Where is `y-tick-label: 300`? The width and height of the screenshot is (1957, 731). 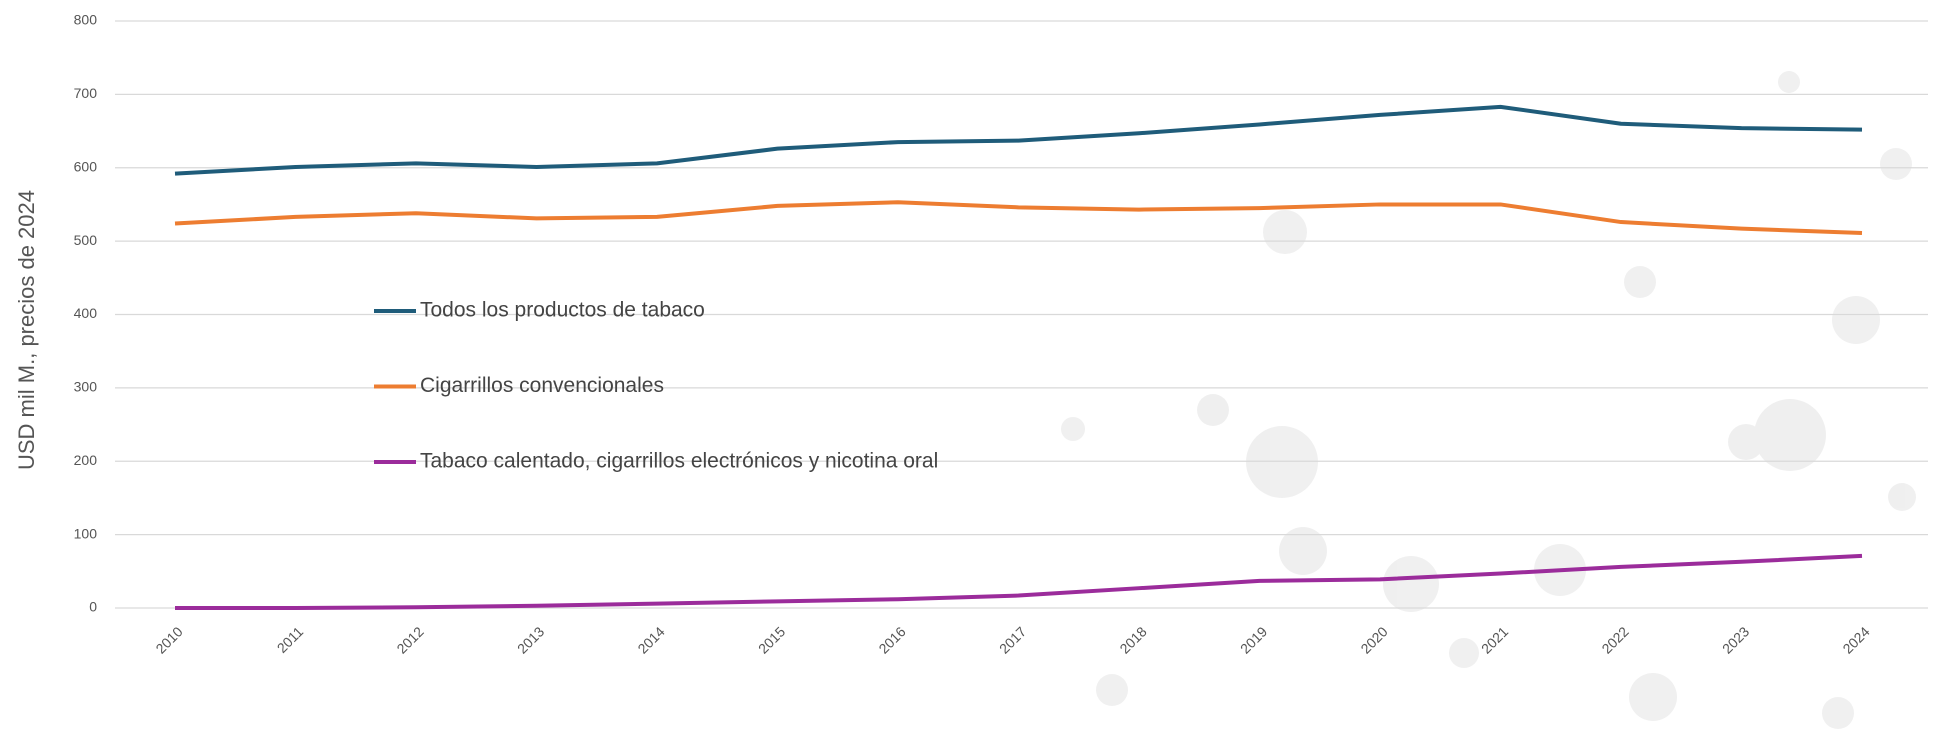
y-tick-label: 300 is located at coordinates (86, 387).